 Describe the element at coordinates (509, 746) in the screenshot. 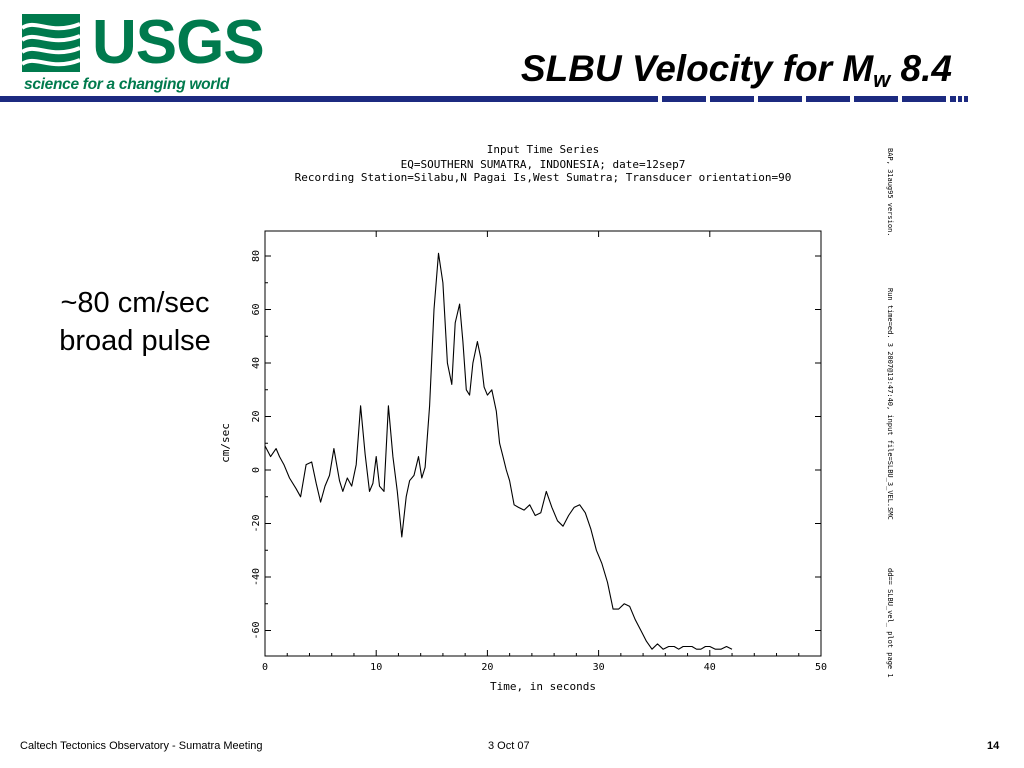

I see `footer-date: 3 Oct 07` at that location.